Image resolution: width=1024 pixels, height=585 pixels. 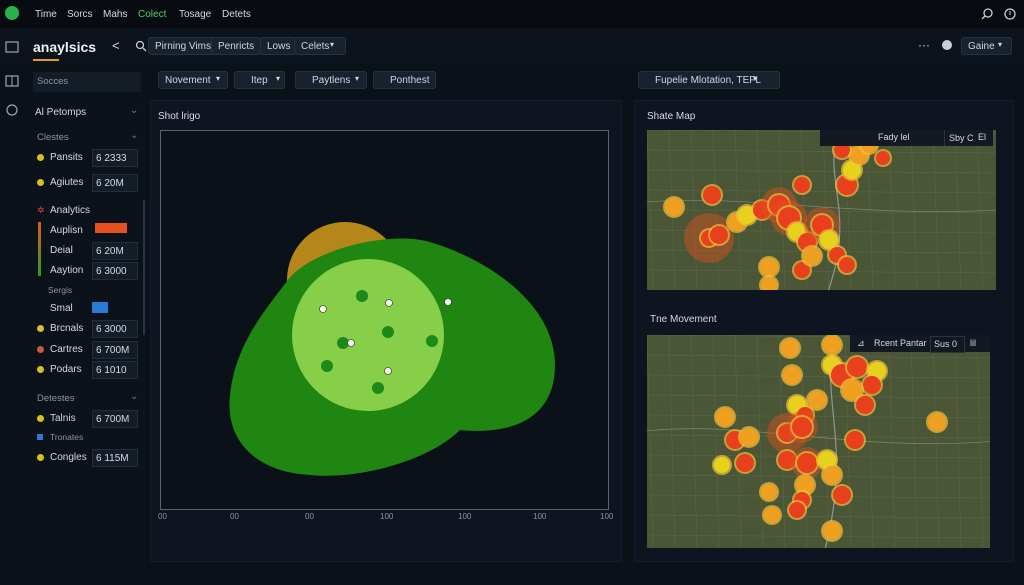 What do you see at coordinates (331, 80) in the screenshot?
I see `filter-button: Paytlens` at bounding box center [331, 80].